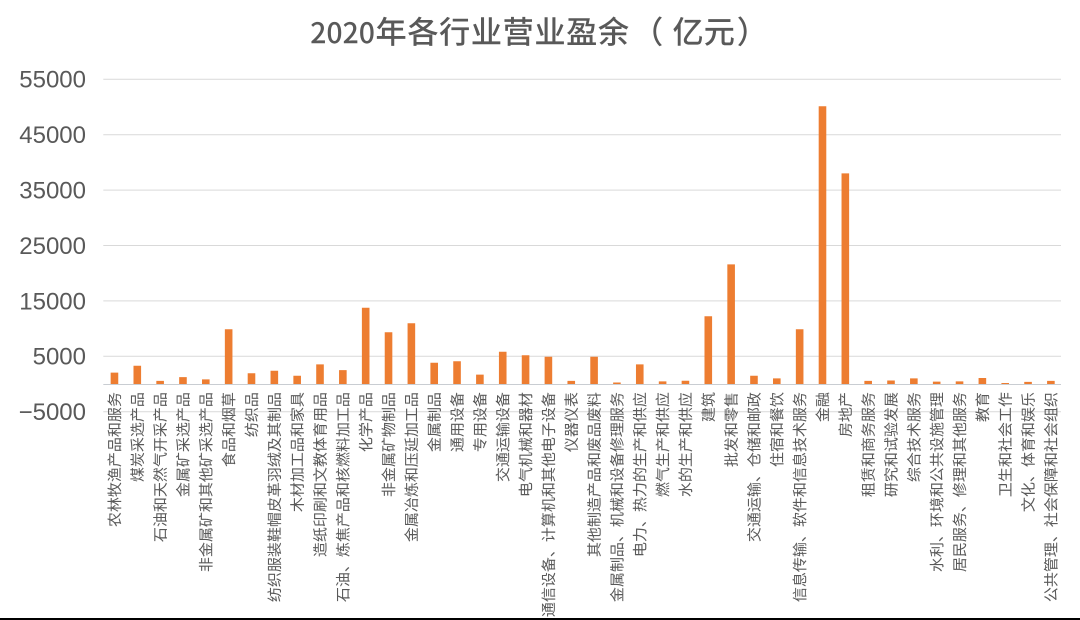 The image size is (1080, 620). I want to click on svg-text: 5000, so click(59, 357).